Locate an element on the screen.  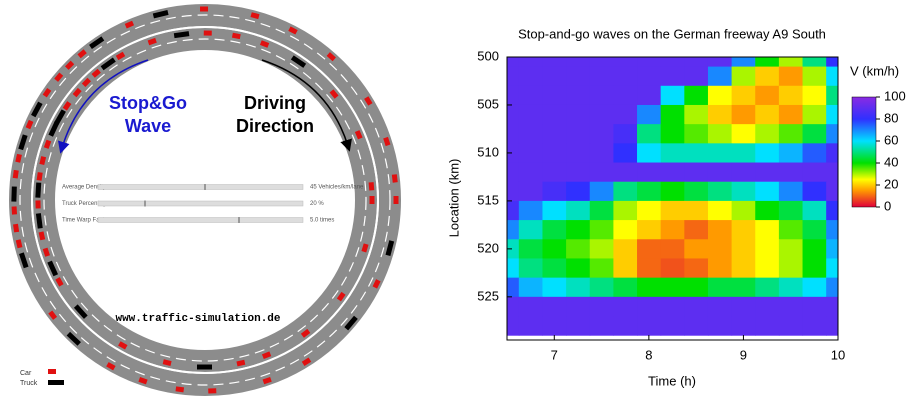
colorbar-label: V (km/h) is located at coordinates (874, 70).